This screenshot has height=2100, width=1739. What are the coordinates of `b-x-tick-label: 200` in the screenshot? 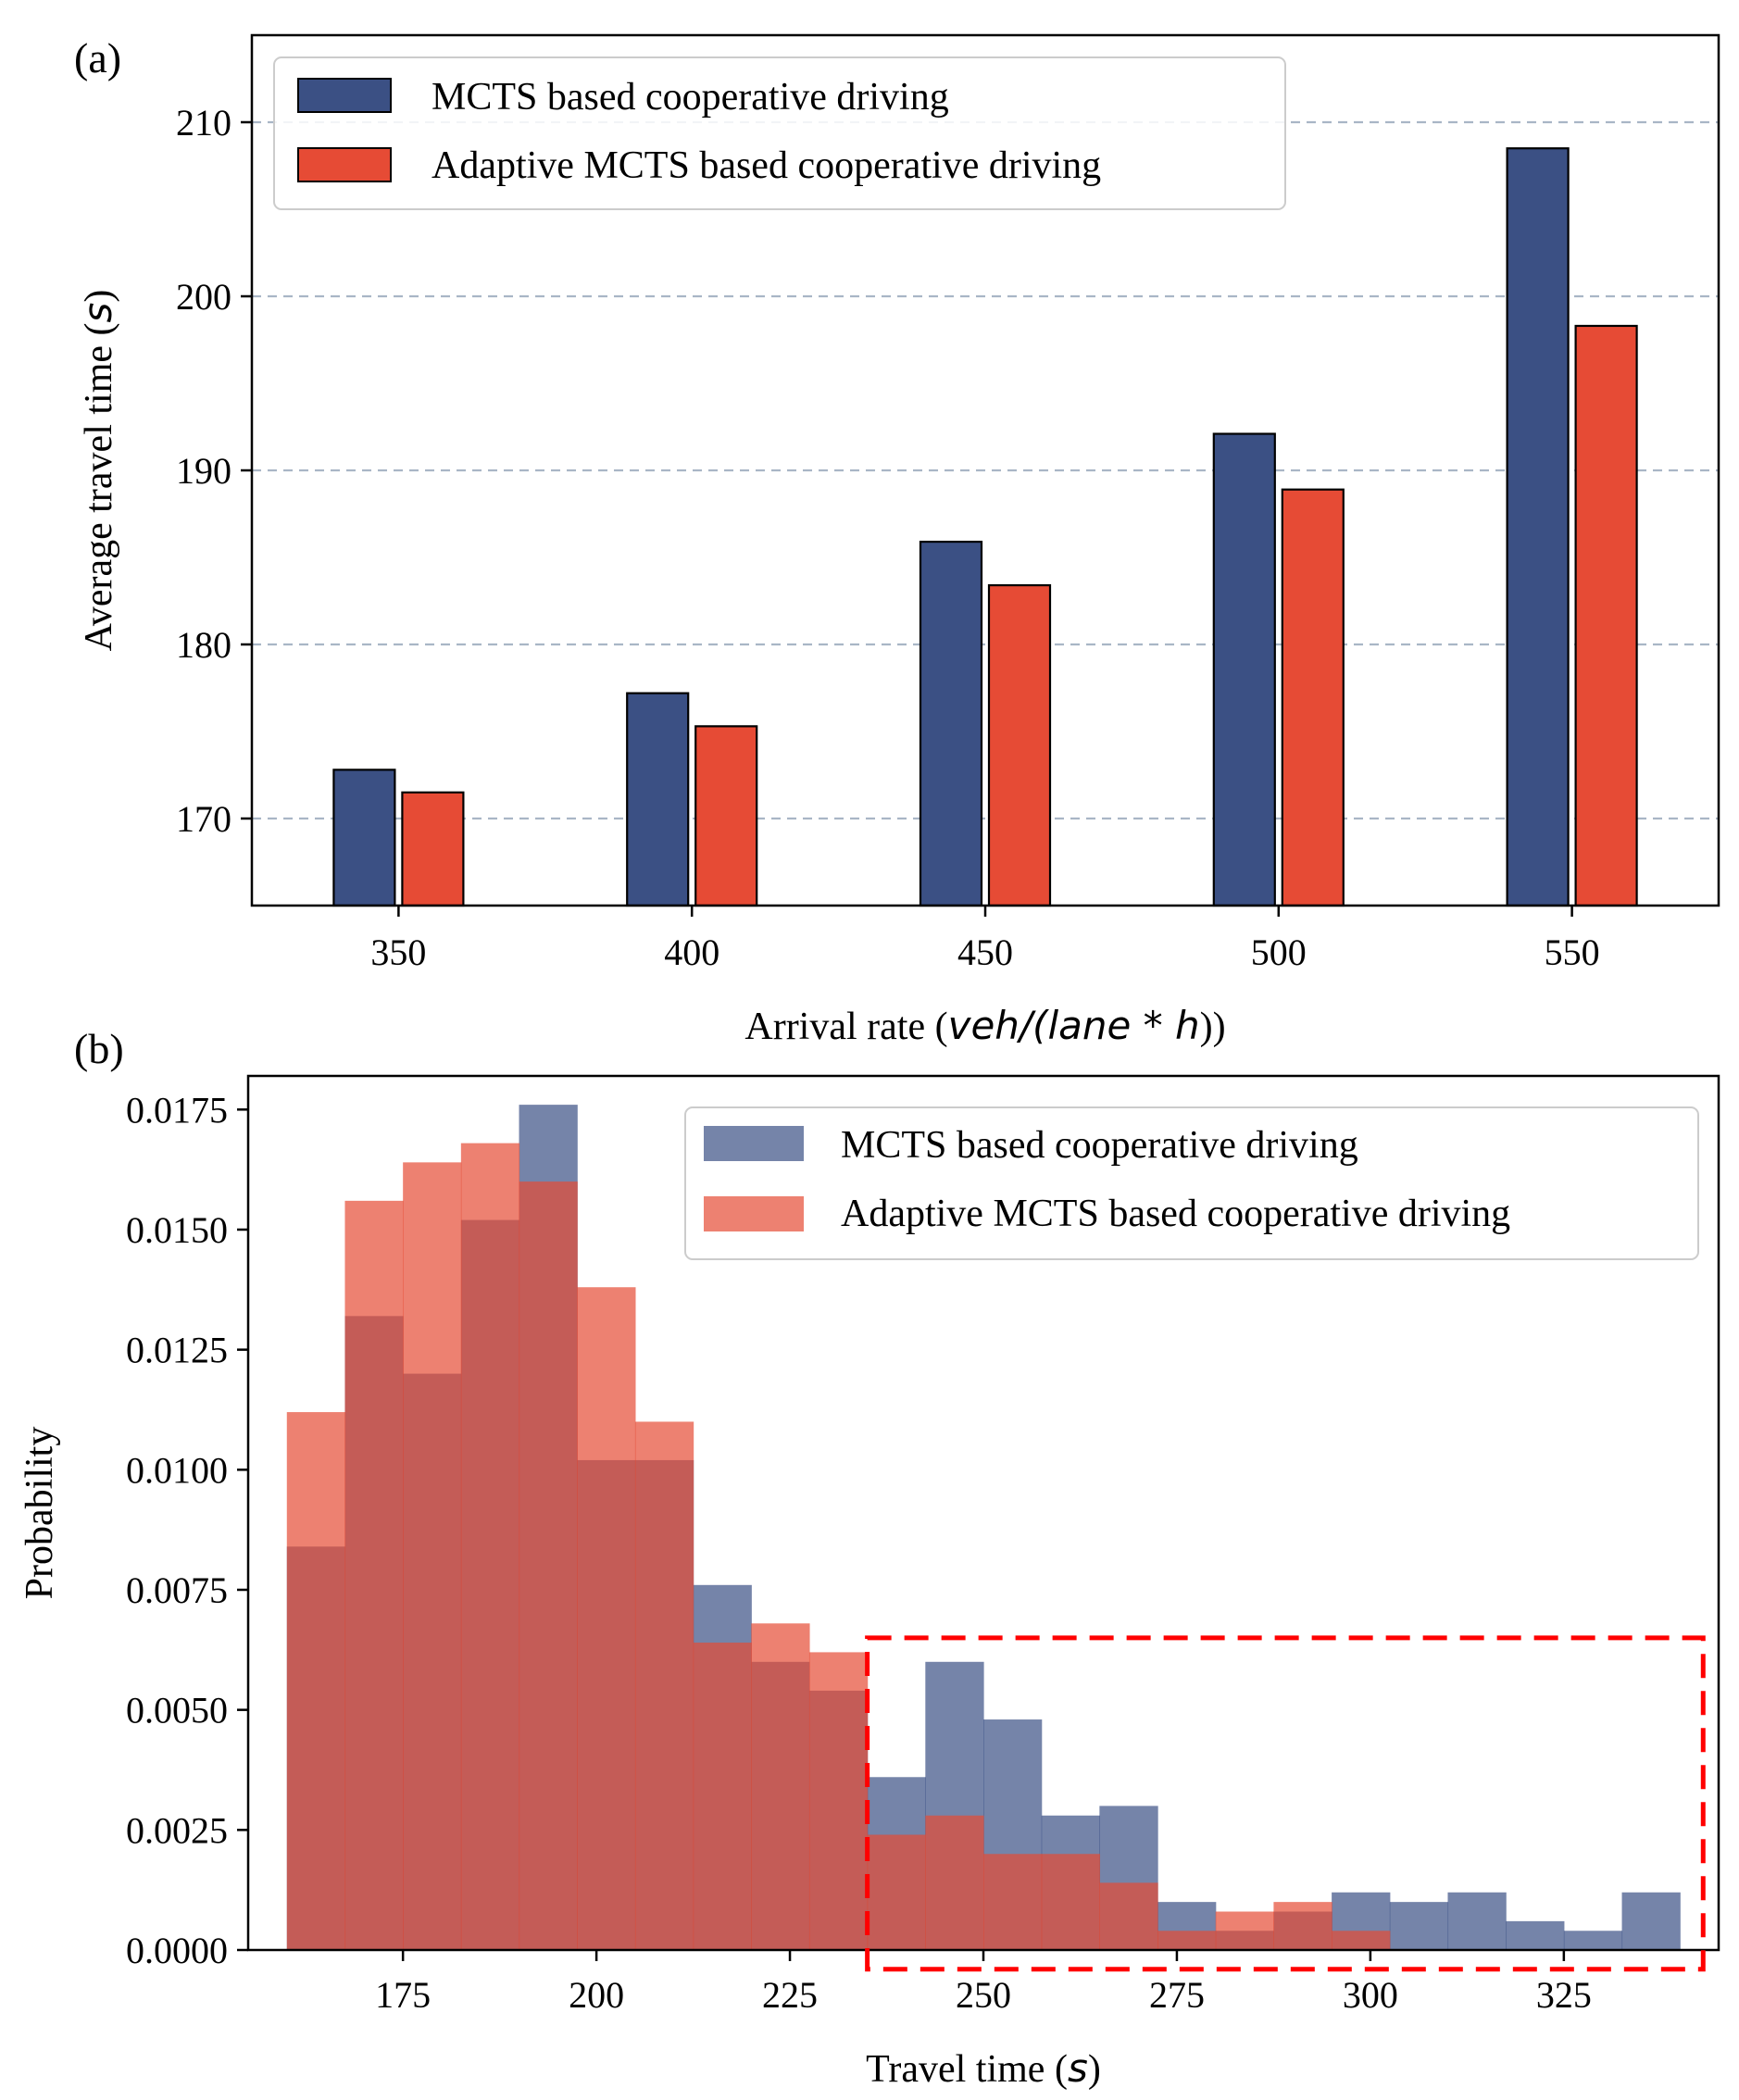 It's located at (596, 1995).